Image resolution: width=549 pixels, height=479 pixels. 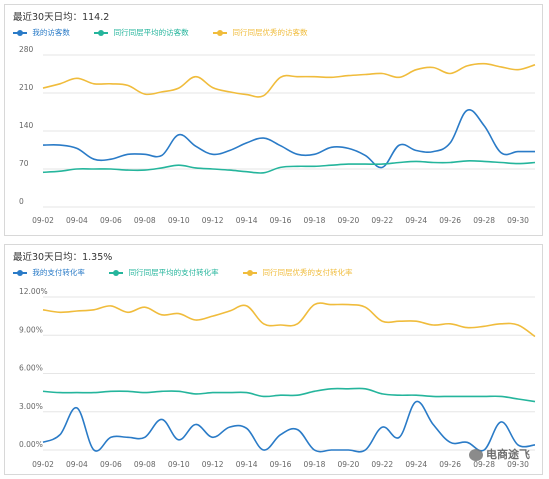 I want to click on y-tick-label: 6.00%, so click(x=31, y=368).